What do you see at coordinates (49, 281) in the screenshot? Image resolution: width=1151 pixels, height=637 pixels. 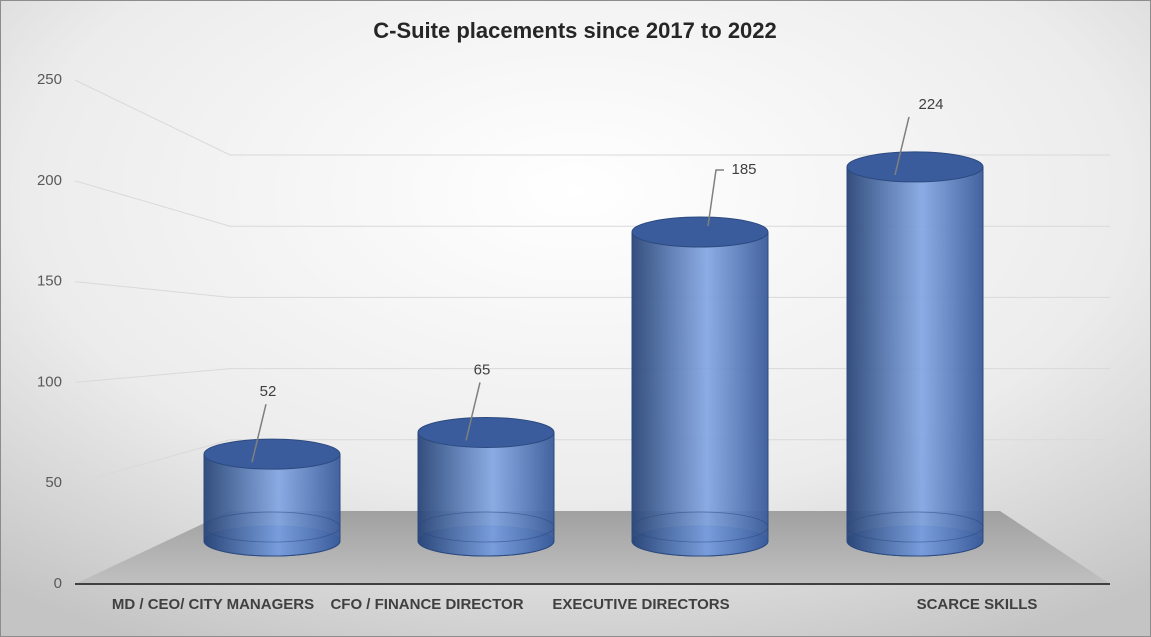 I see `y-tick-label: 150` at bounding box center [49, 281].